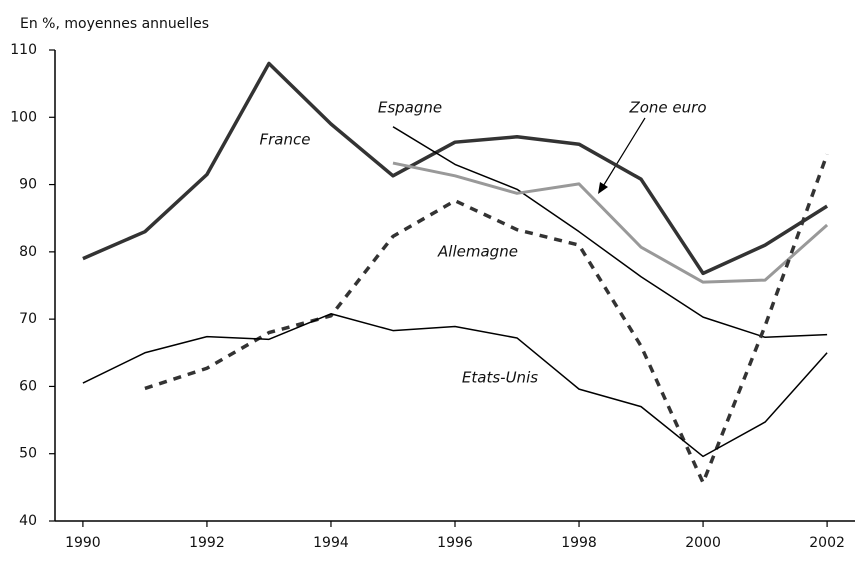  What do you see at coordinates (623, 153) in the screenshot?
I see `annotation-arrow` at bounding box center [623, 153].